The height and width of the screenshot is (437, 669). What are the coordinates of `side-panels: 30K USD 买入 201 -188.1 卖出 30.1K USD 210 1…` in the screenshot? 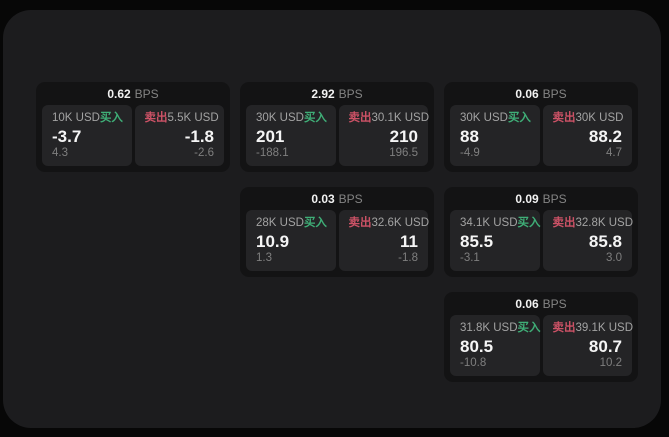 It's located at (338, 135).